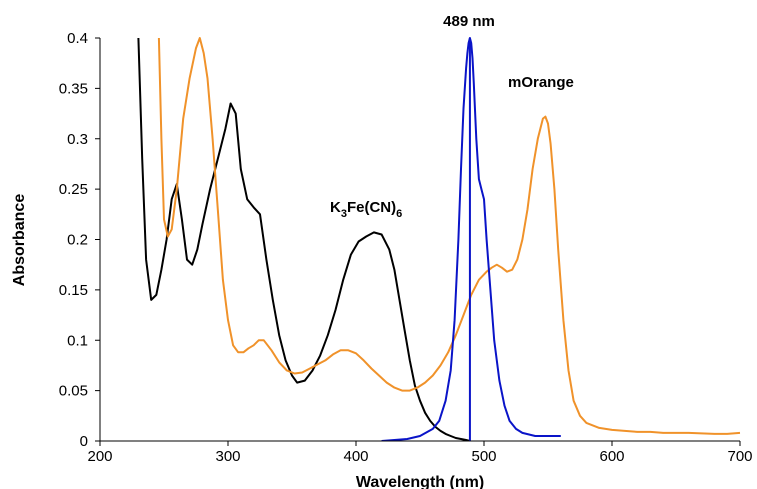 The width and height of the screenshot is (757, 489). Describe the element at coordinates (73, 391) in the screenshot. I see `y-tick-label: 0.05` at that location.